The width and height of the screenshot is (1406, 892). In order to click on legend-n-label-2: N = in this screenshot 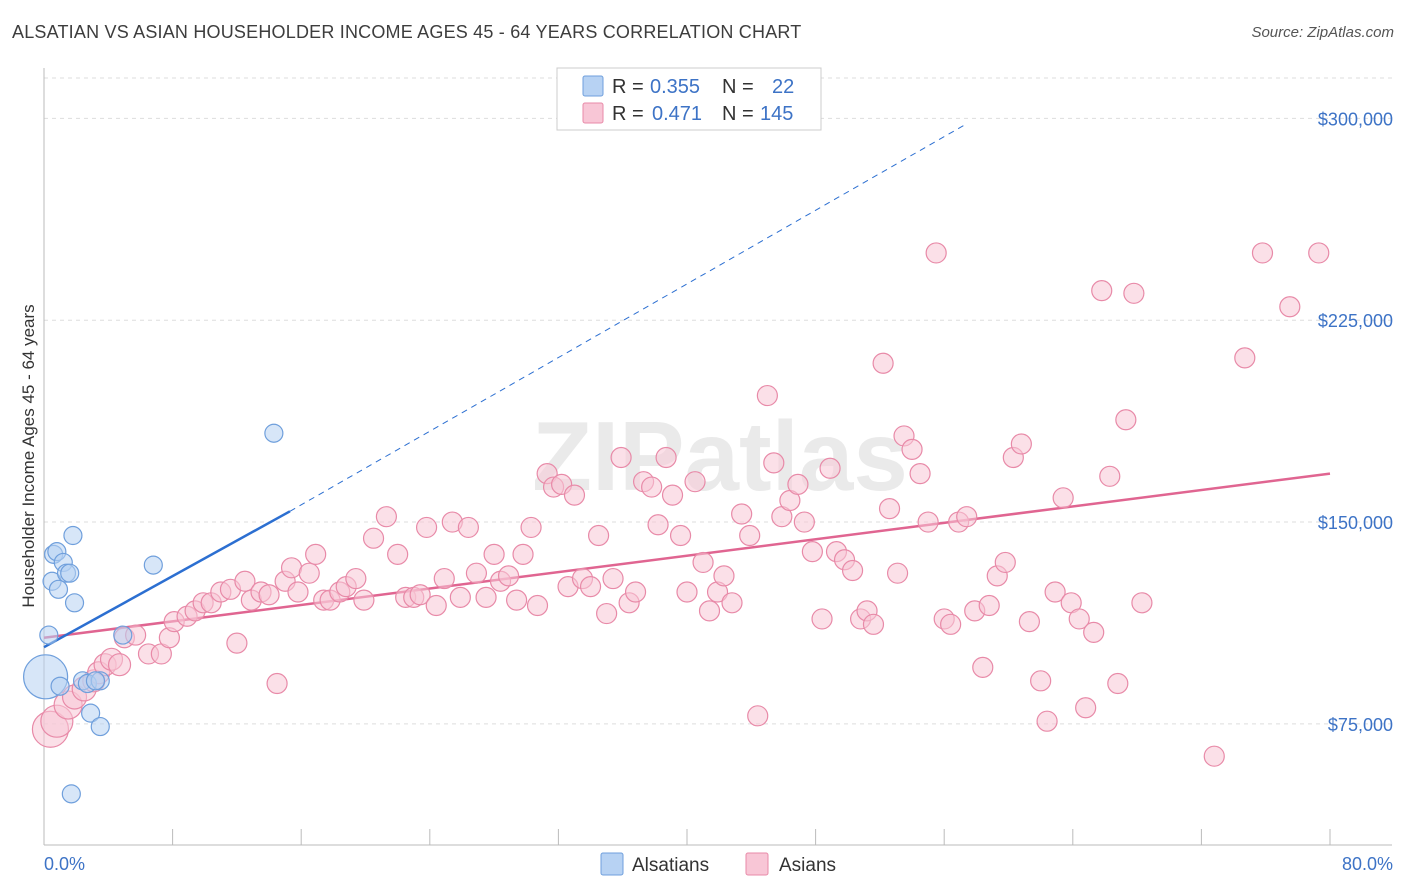, I will do `click(738, 114)`.